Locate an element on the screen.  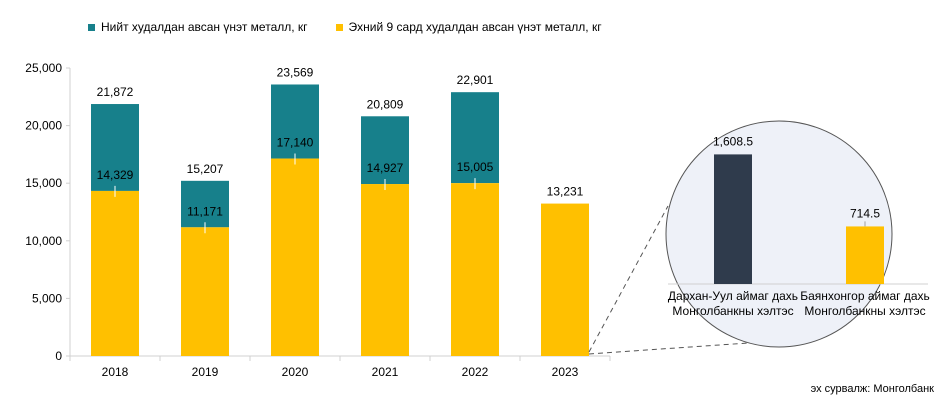
legend-item-total: Нийт худалдан авсан үнэт металл, кг is located at coordinates (198, 27).